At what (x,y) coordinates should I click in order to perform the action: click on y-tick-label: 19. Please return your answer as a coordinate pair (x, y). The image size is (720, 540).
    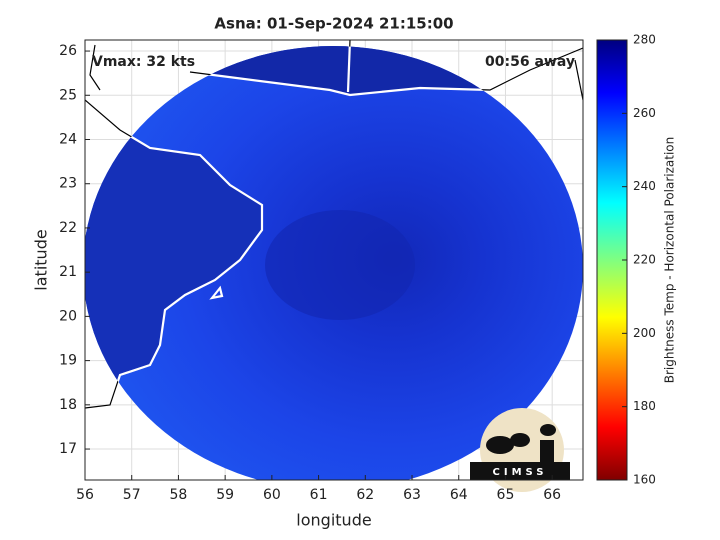
    Looking at the image, I should click on (68, 361).